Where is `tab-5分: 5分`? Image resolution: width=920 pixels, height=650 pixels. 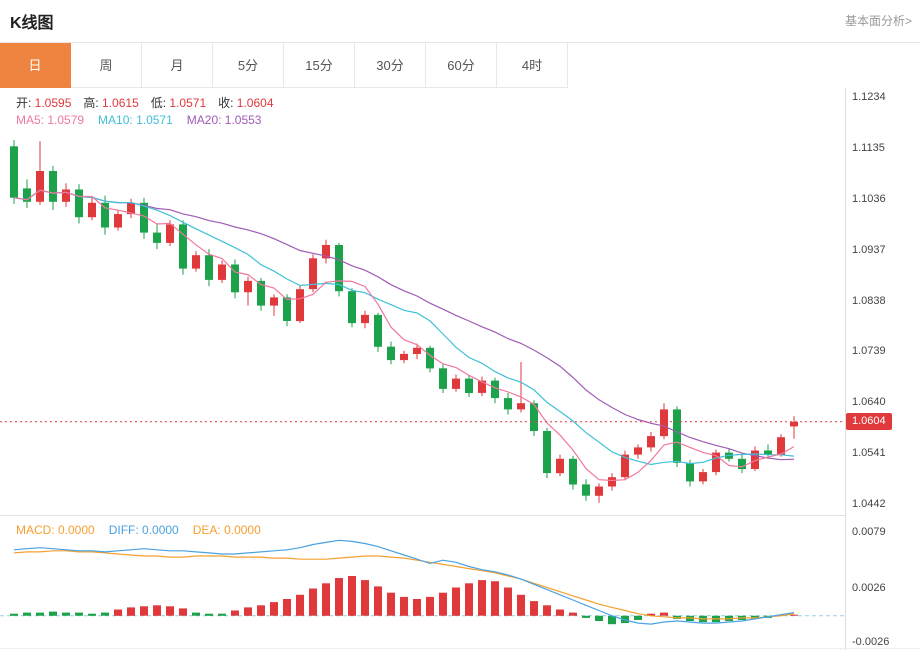
tab-5分: 5分 is located at coordinates (248, 65).